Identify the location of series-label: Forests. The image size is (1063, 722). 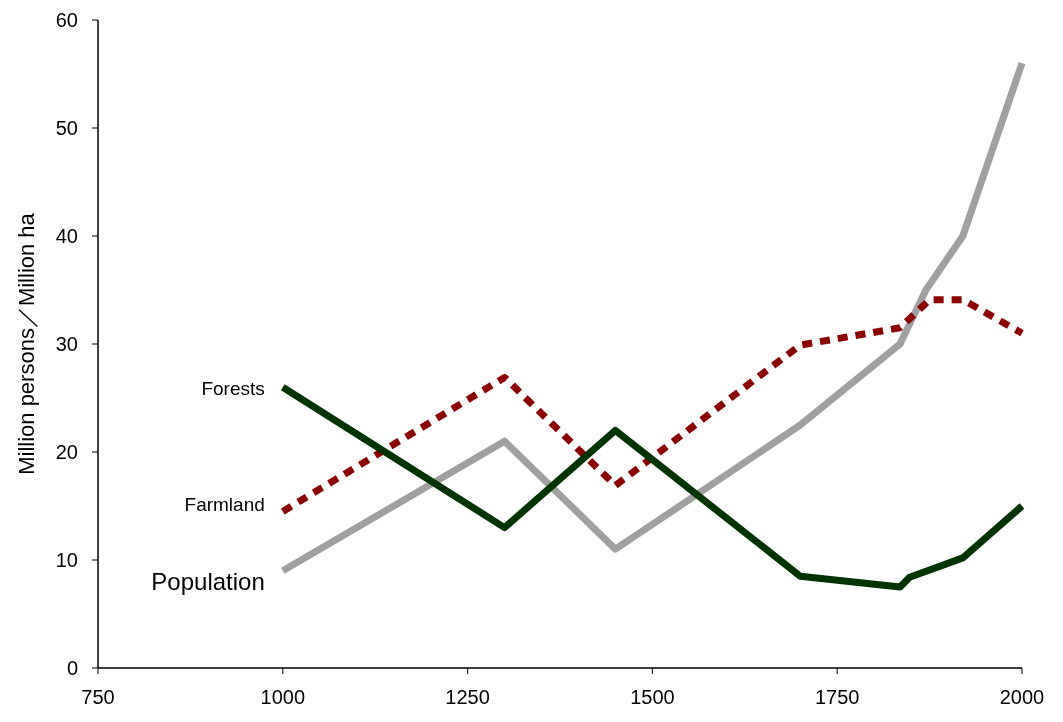
(233, 389).